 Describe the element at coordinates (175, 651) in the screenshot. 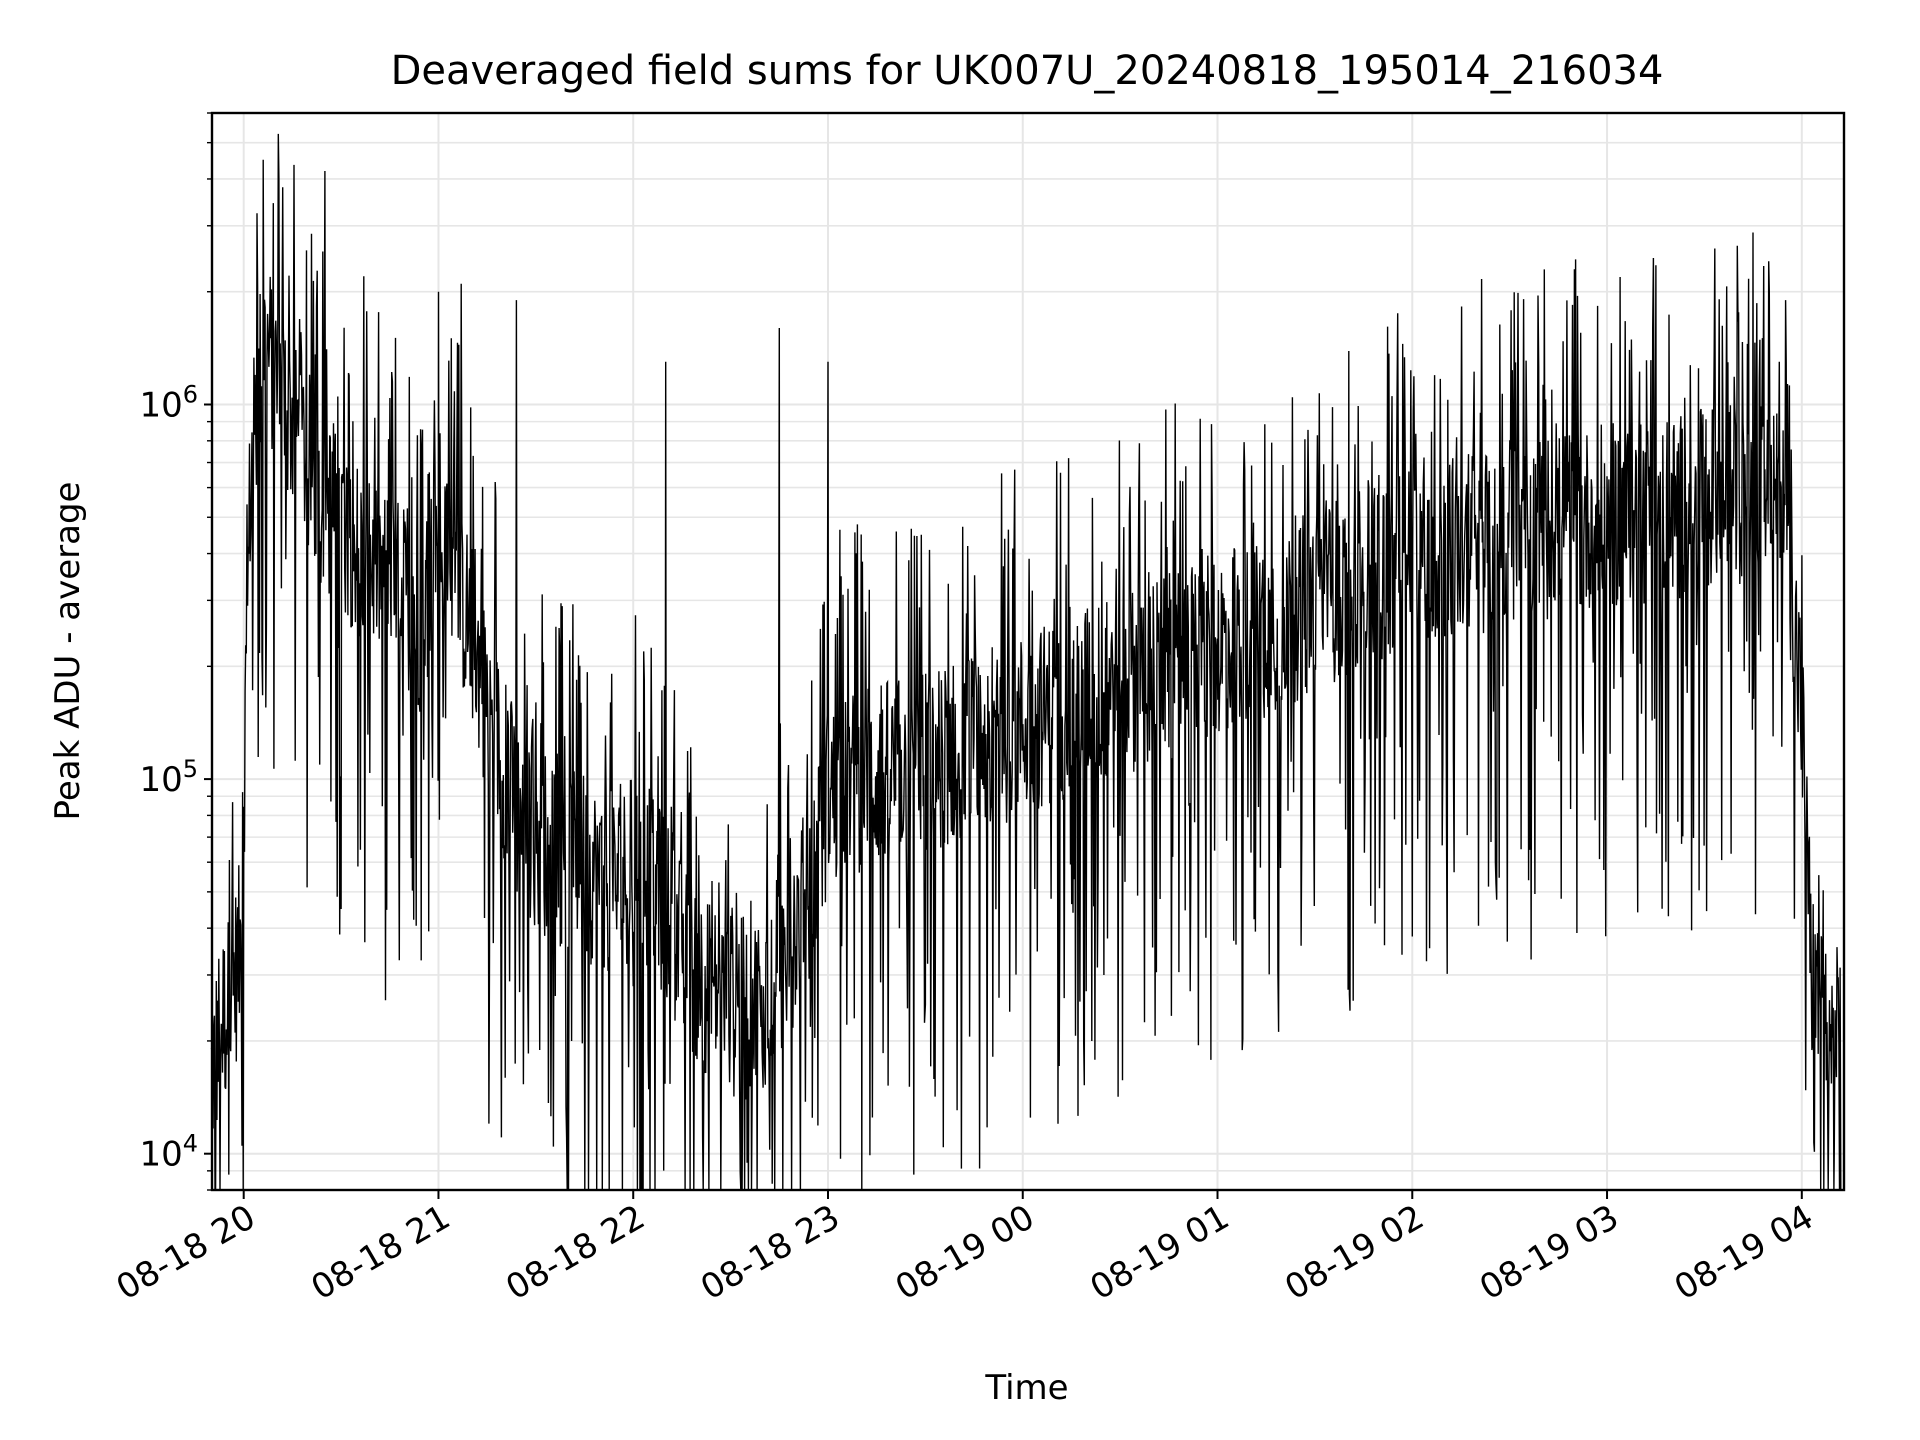

I see `y-axis: 10⁴ 10⁵ 10⁶` at that location.